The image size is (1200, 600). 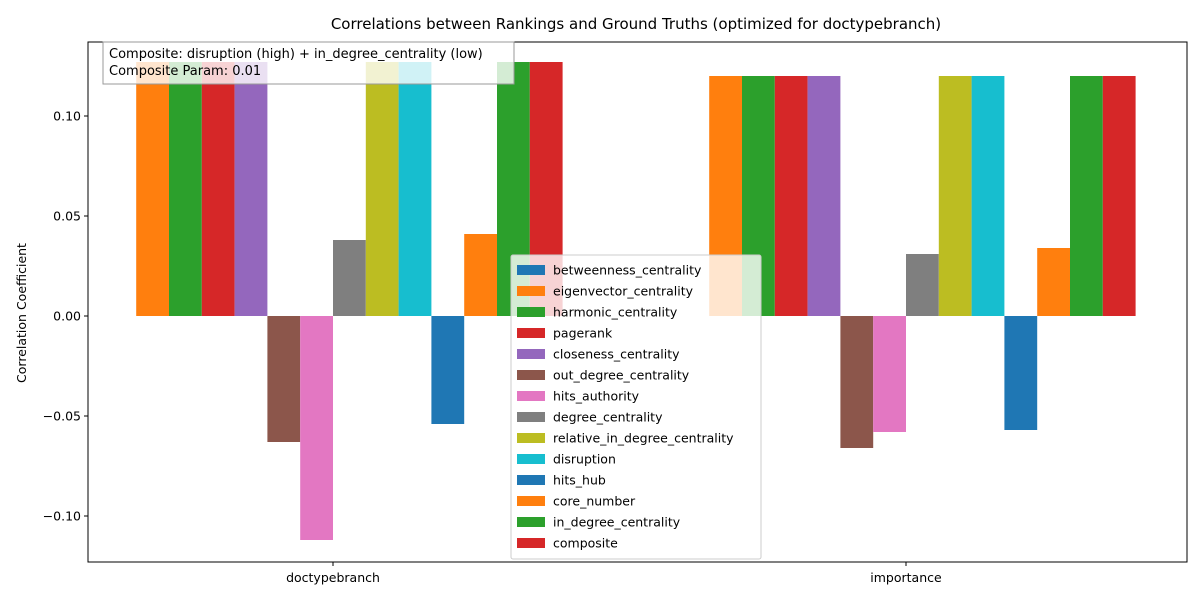 I want to click on y-tick-label: −0.05, so click(x=62, y=416).